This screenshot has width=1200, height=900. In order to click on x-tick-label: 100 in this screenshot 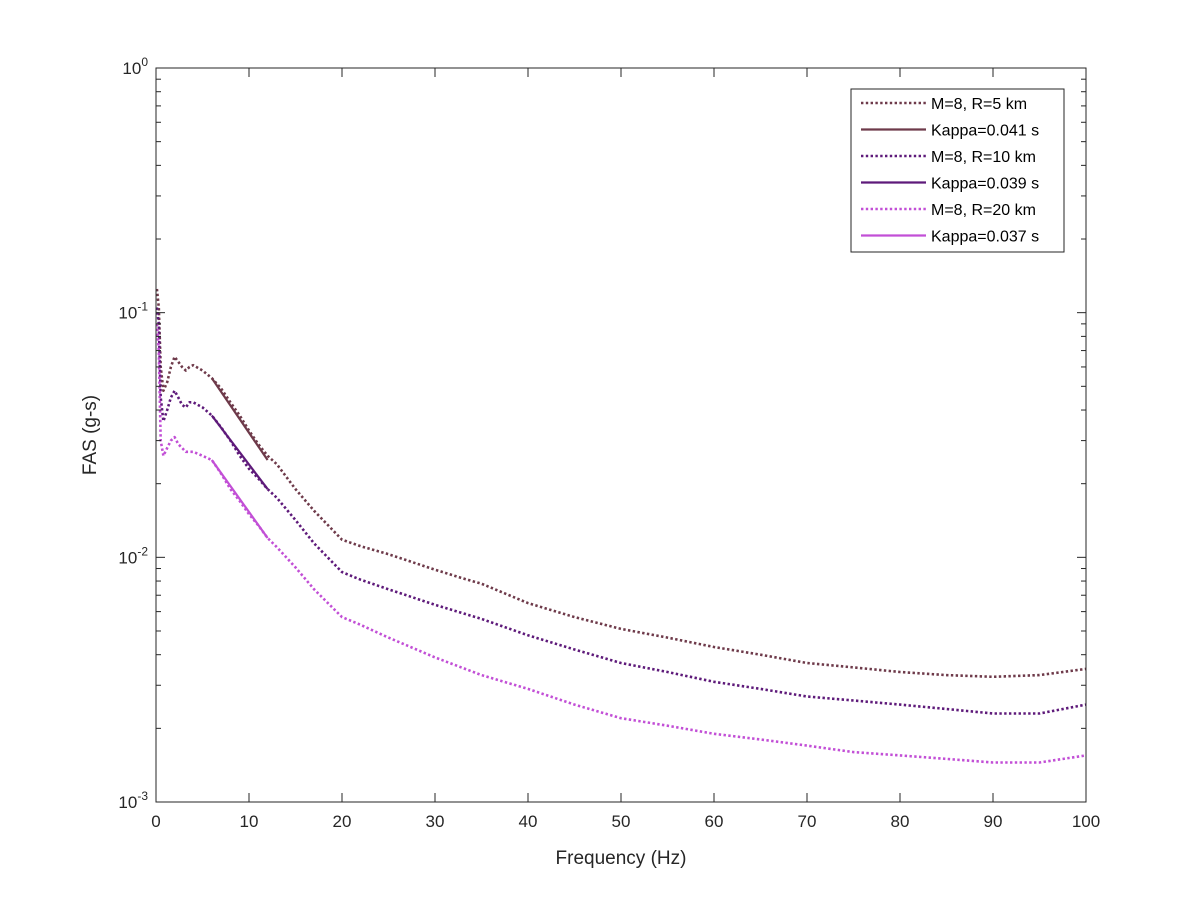, I will do `click(1086, 821)`.